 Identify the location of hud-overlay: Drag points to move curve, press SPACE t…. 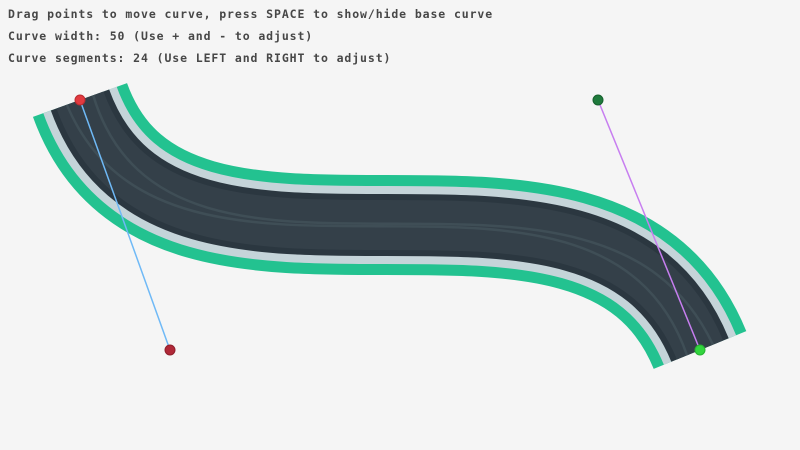
(250, 36).